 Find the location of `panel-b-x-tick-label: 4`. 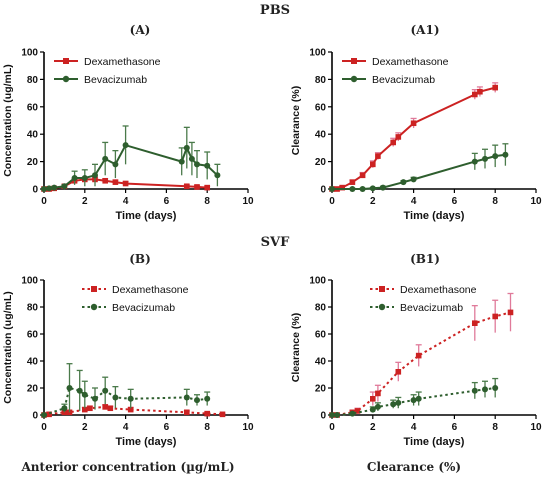

panel-b-x-tick-label: 4 is located at coordinates (126, 427).